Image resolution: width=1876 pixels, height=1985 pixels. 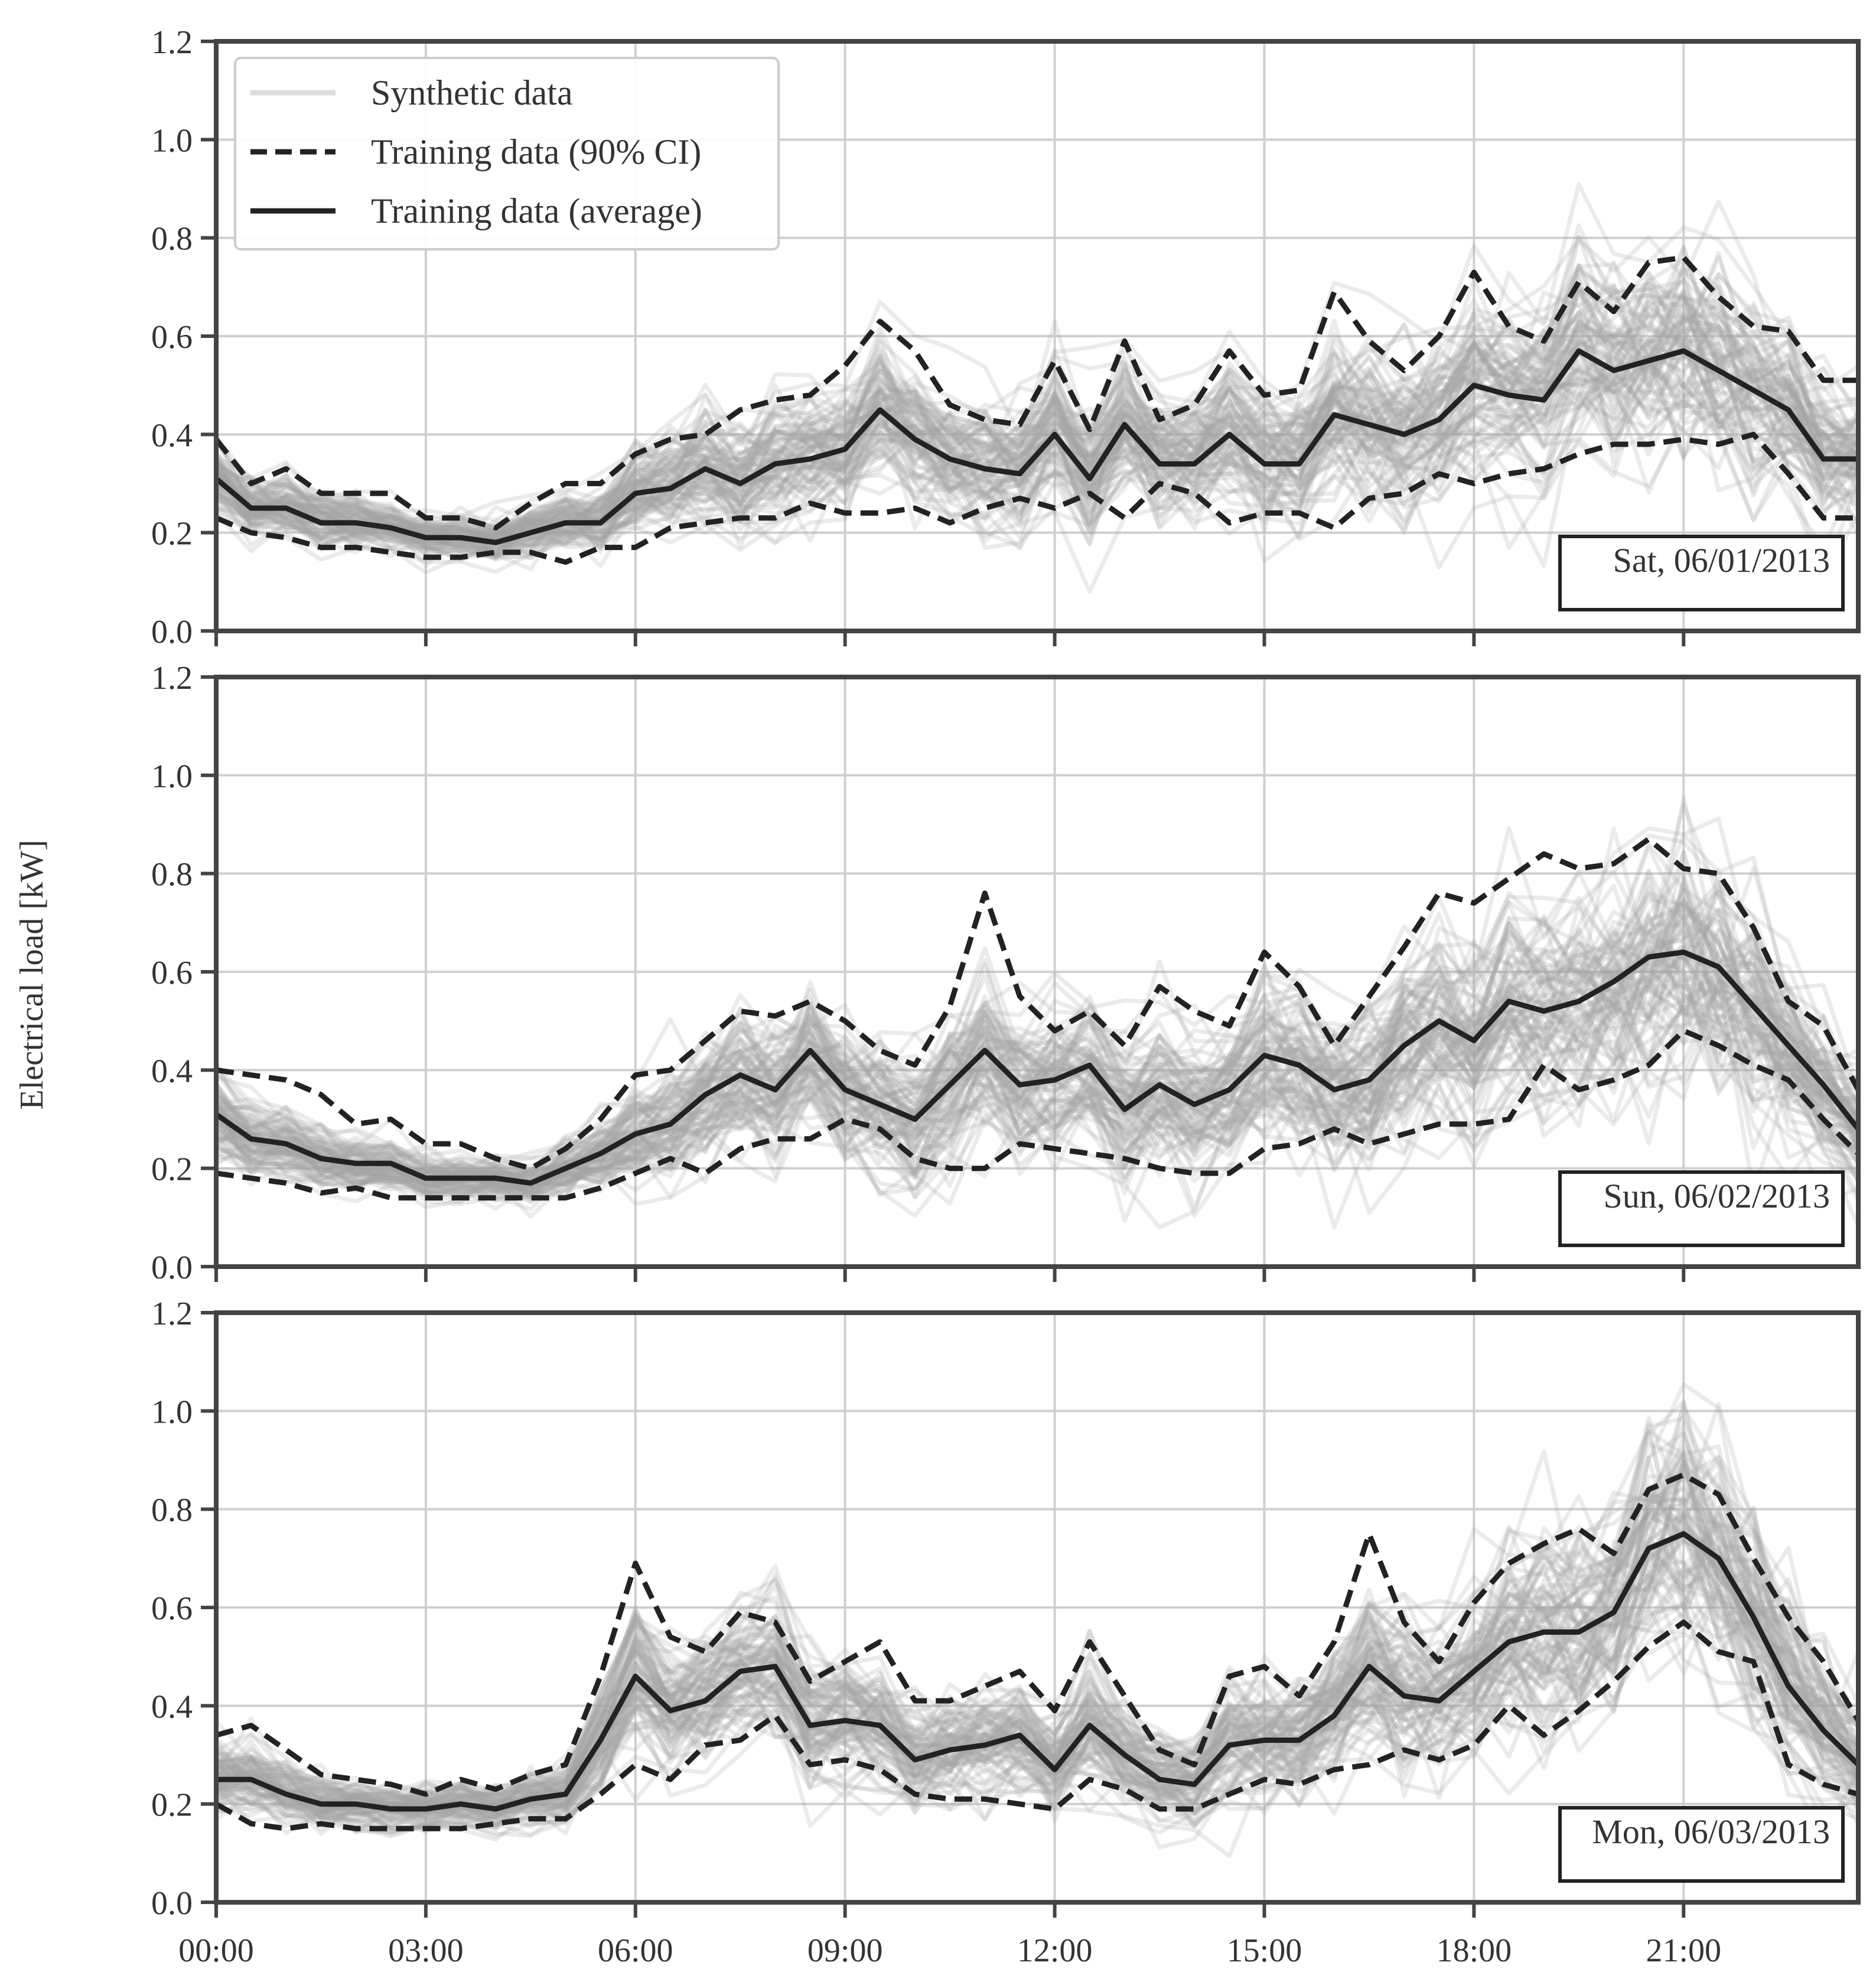 I want to click on x-tick-label: 12:00, so click(x=1055, y=1950).